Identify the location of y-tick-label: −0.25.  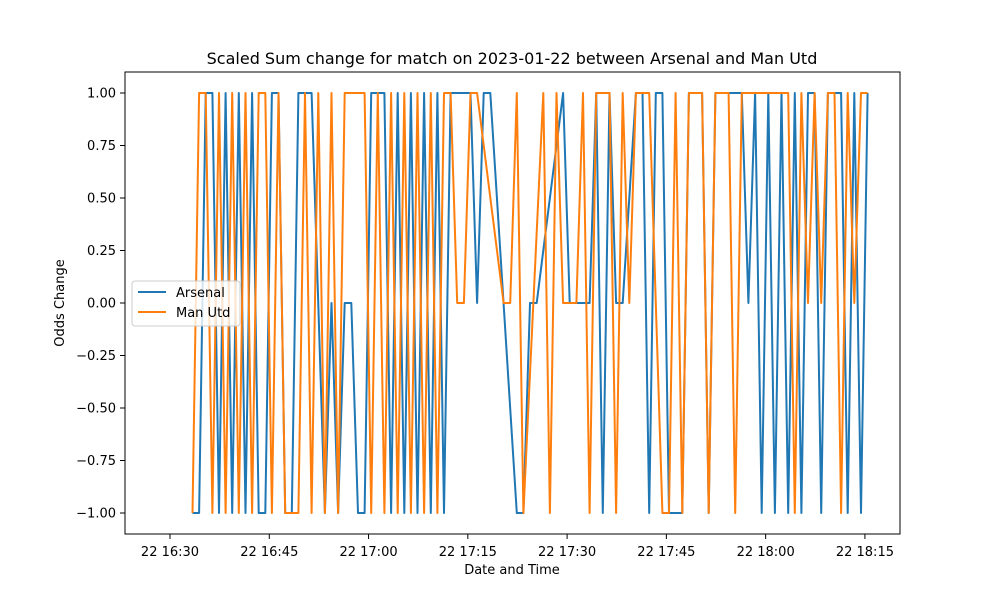
(96, 356).